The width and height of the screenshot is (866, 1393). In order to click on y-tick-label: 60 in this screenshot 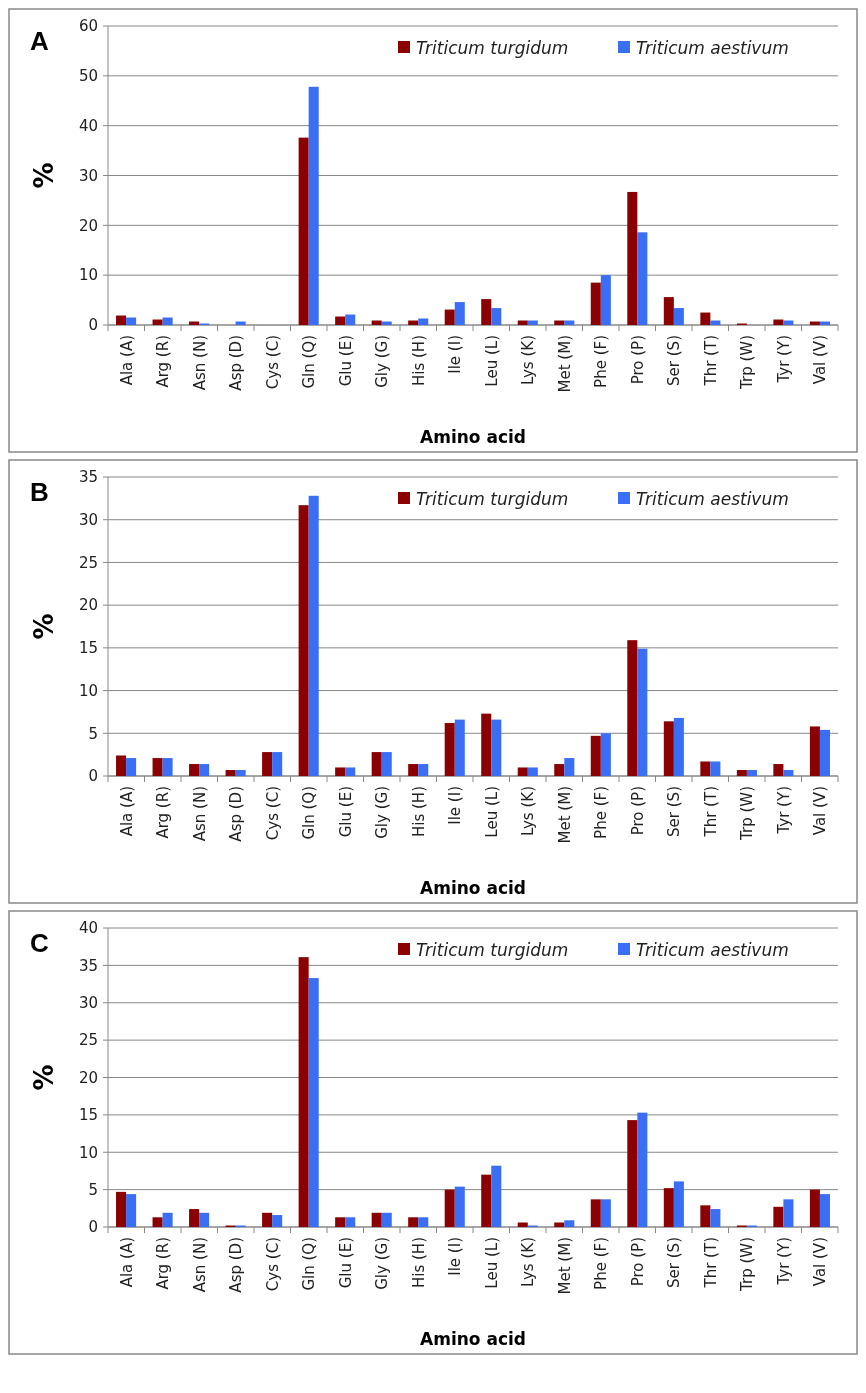, I will do `click(88, 26)`.